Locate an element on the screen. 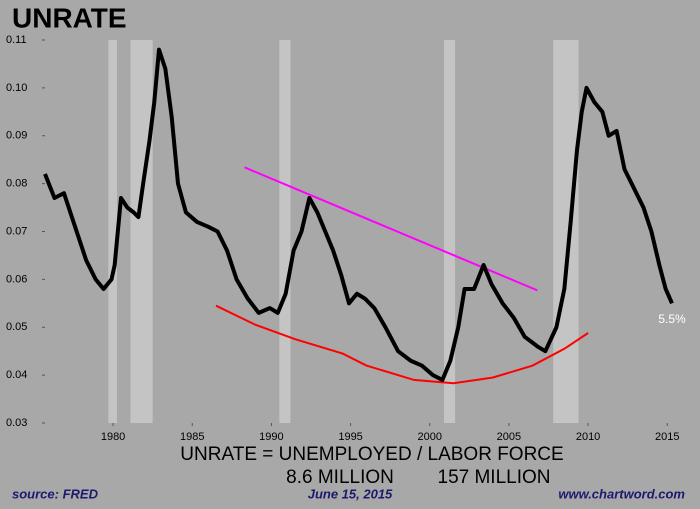 The image size is (700, 509). y-tick-label: 0.08 is located at coordinates (16, 184).